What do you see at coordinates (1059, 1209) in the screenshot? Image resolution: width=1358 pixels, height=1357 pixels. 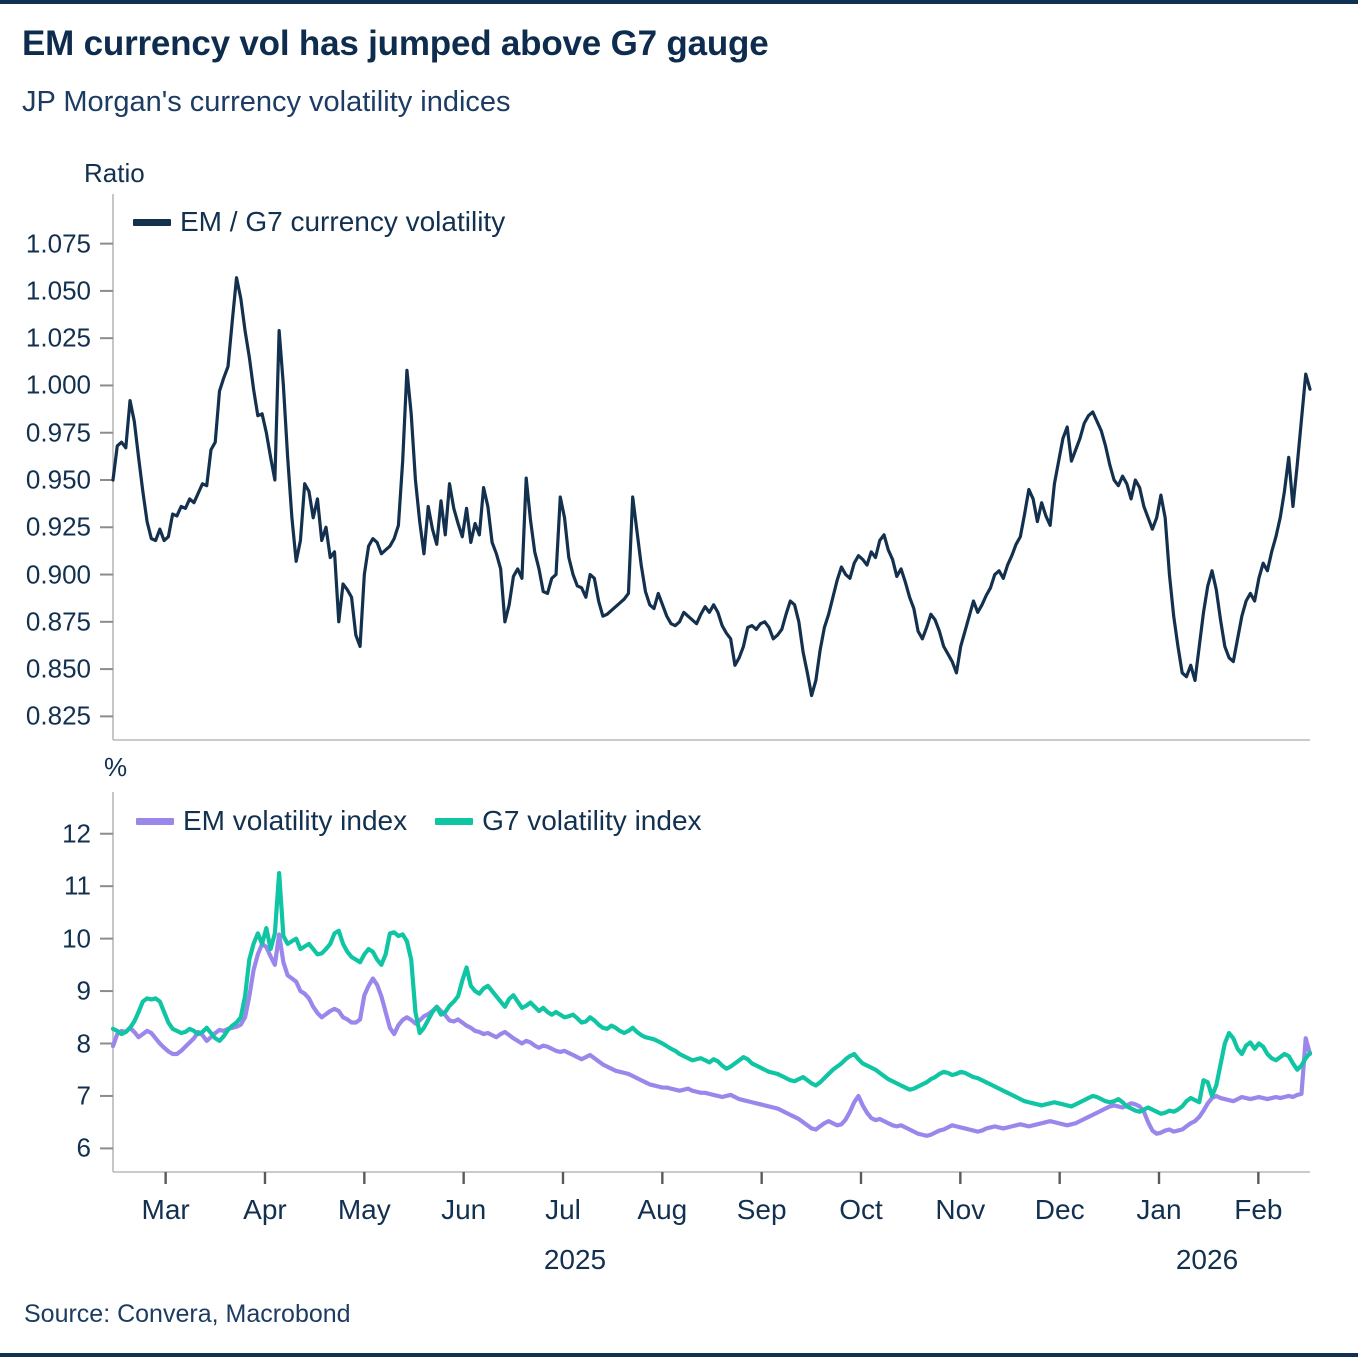 I see `x-tick-label-dec: Dec` at bounding box center [1059, 1209].